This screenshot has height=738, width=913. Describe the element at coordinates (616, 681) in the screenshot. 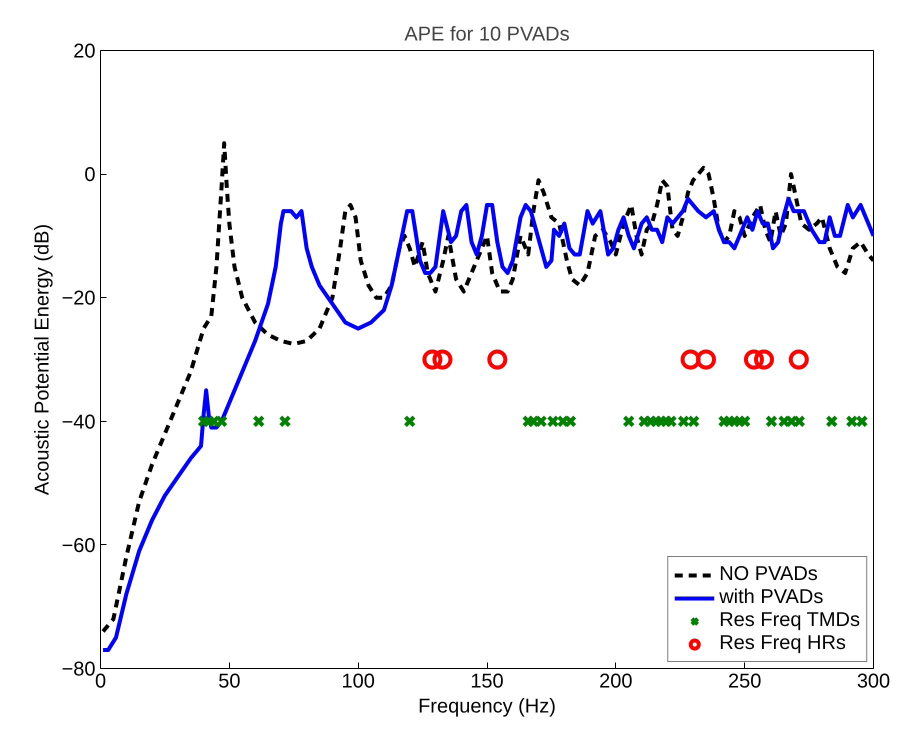

I see `x-tick-label: 200` at that location.